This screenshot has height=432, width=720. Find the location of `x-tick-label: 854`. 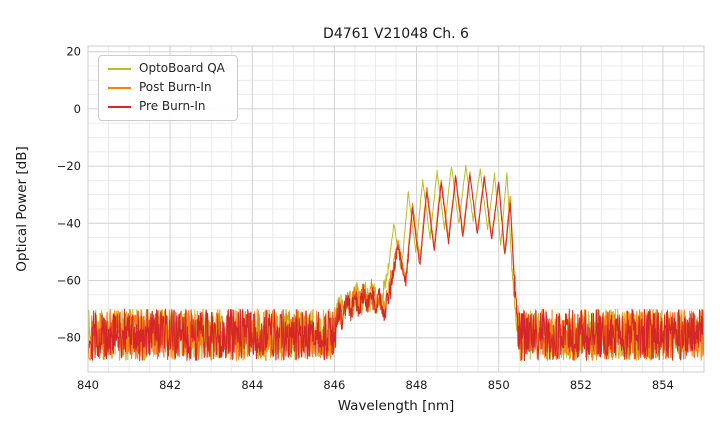

x-tick-label: 854 is located at coordinates (663, 385).